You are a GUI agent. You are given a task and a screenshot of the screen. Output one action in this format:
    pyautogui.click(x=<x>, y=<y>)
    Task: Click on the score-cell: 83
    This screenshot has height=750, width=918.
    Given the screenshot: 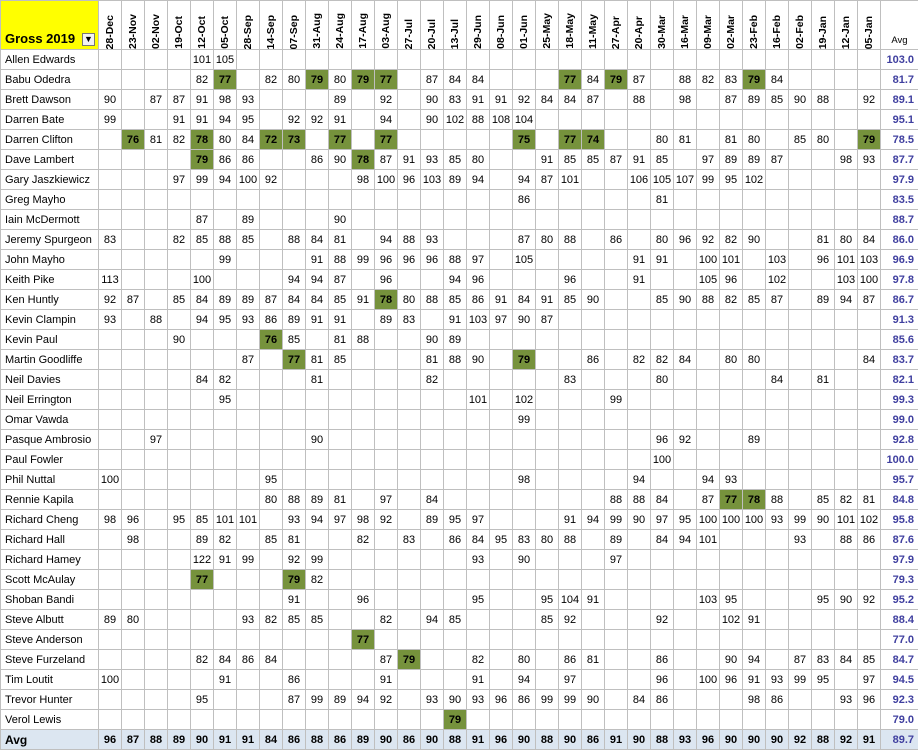 What is the action you would take?
    pyautogui.click(x=455, y=100)
    